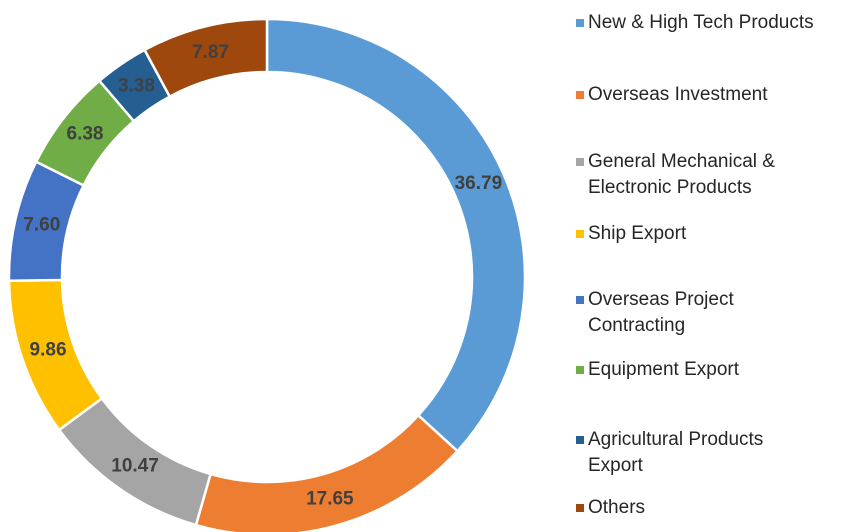  Describe the element at coordinates (479, 183) in the screenshot. I see `data-label: 36.79` at that location.